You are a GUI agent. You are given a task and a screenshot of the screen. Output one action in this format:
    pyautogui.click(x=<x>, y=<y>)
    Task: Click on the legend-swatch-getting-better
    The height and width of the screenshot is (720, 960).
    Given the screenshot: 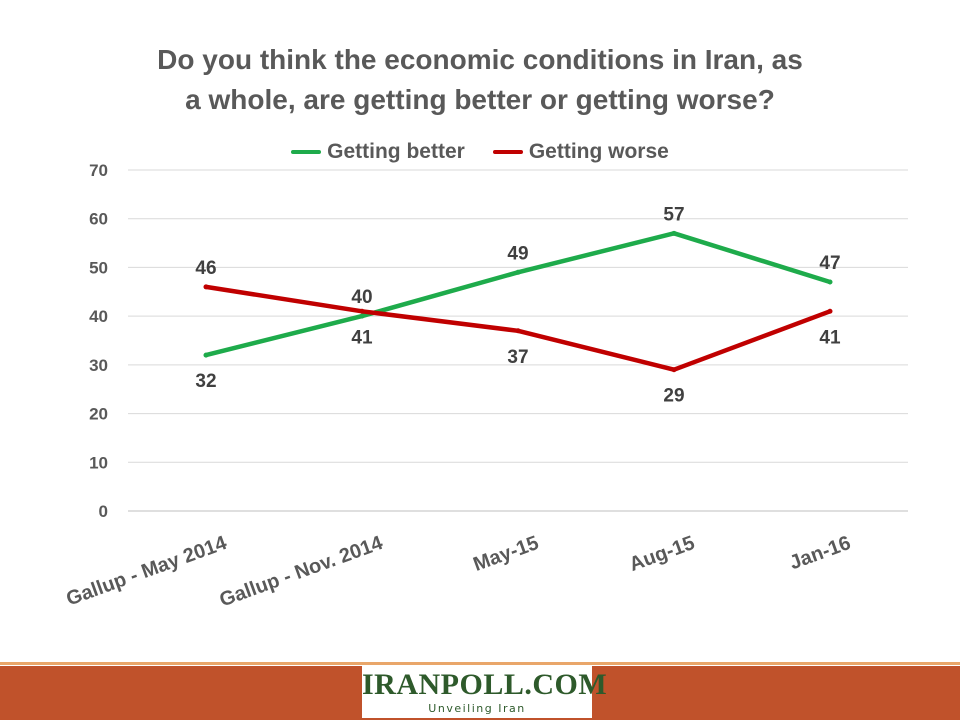 What is the action you would take?
    pyautogui.click(x=306, y=152)
    